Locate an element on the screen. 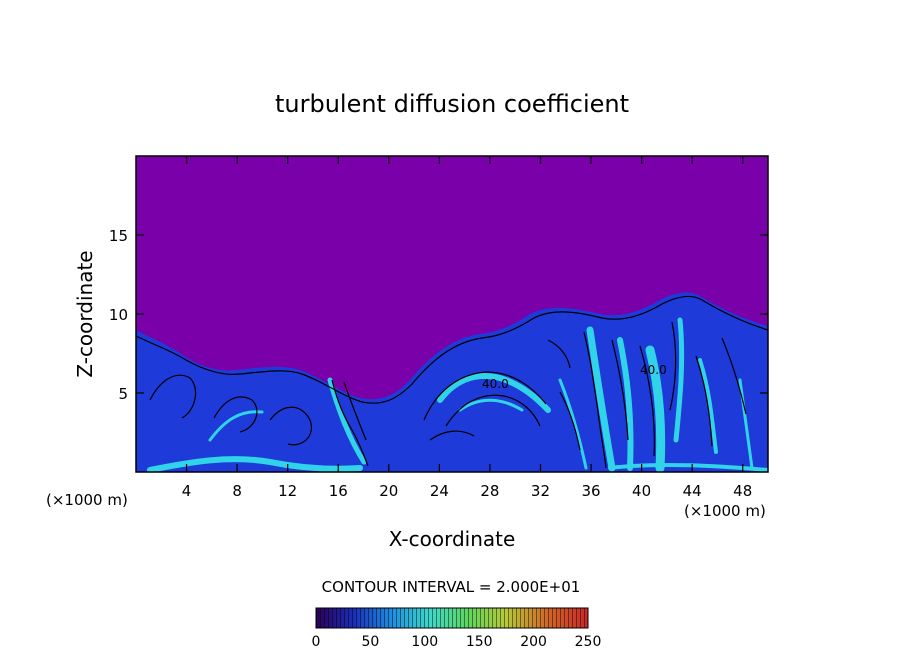 This screenshot has height=654, width=904. y-axis-label: Z-coordinate is located at coordinates (85, 313).